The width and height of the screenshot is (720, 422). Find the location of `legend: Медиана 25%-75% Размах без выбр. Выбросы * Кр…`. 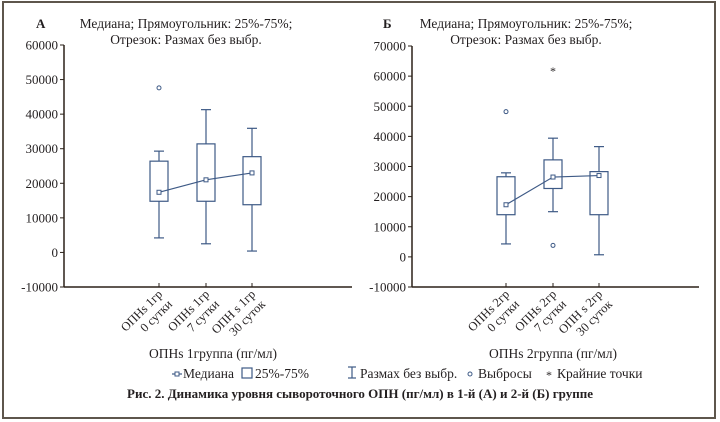

legend: Медиана 25%-75% Размах без выбр. Выбросы * Кр… is located at coordinates (407, 374).